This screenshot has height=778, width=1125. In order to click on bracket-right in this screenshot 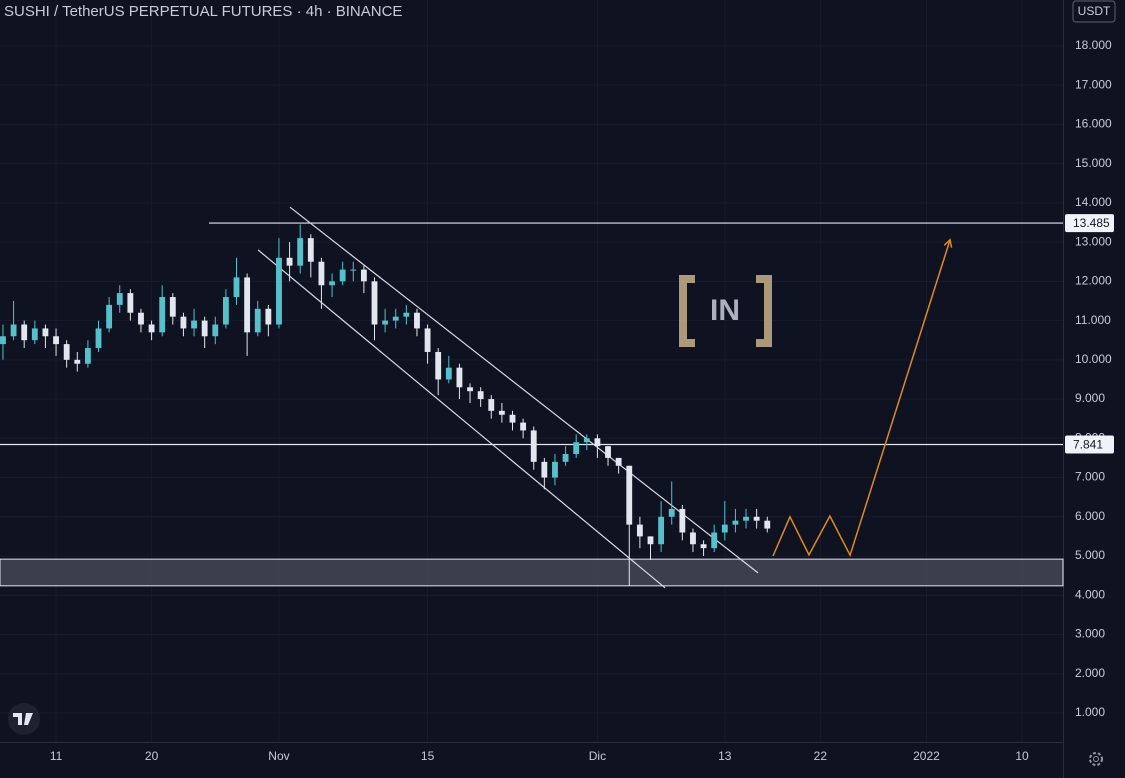, I will do `click(764, 311)`.